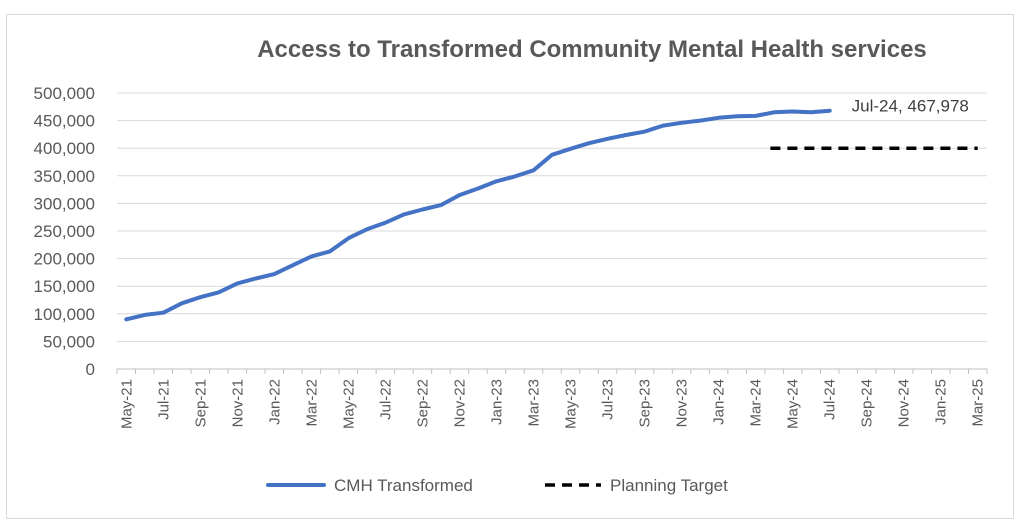 This screenshot has height=527, width=1024. What do you see at coordinates (237, 403) in the screenshot?
I see `x-tick-label: Nov-21` at bounding box center [237, 403].